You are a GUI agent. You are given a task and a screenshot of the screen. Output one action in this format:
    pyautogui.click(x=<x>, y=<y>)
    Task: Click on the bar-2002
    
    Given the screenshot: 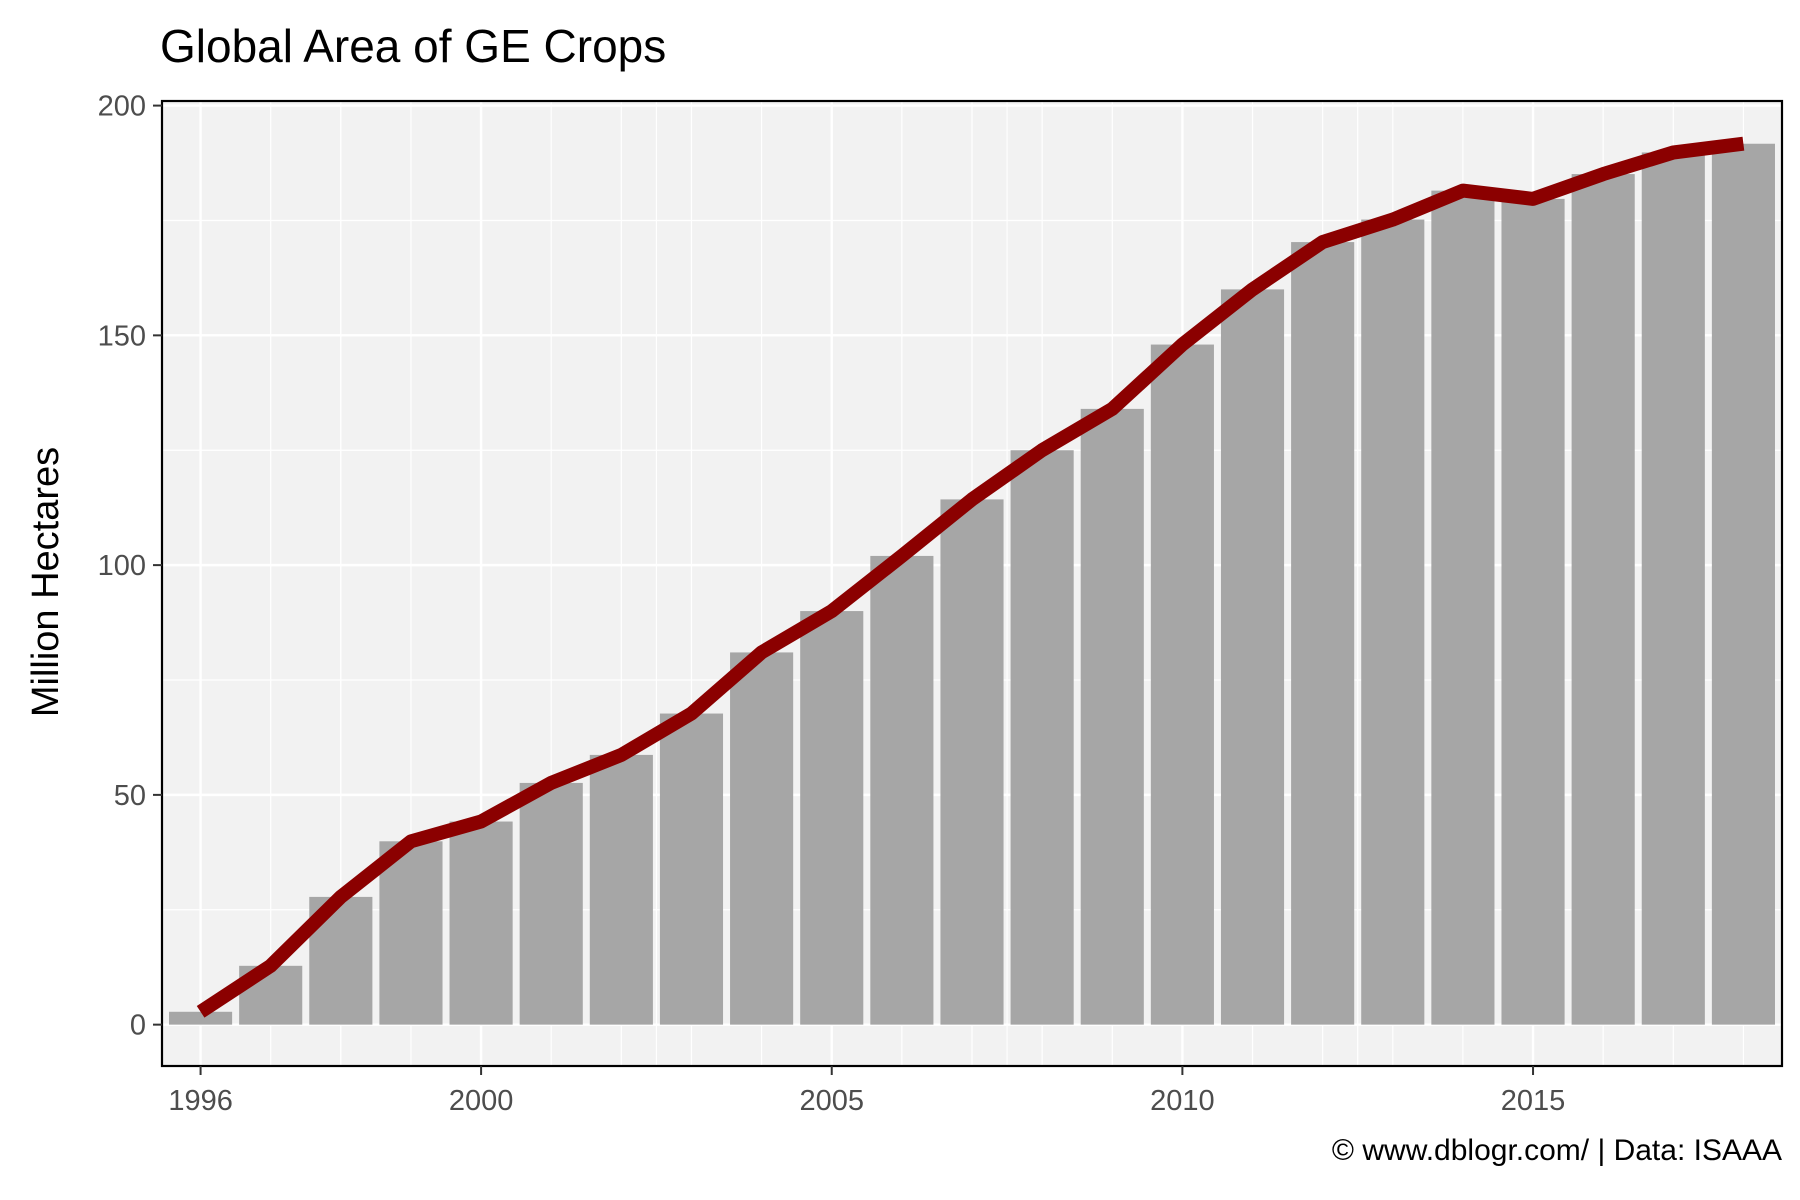 What is the action you would take?
    pyautogui.click(x=621, y=889)
    